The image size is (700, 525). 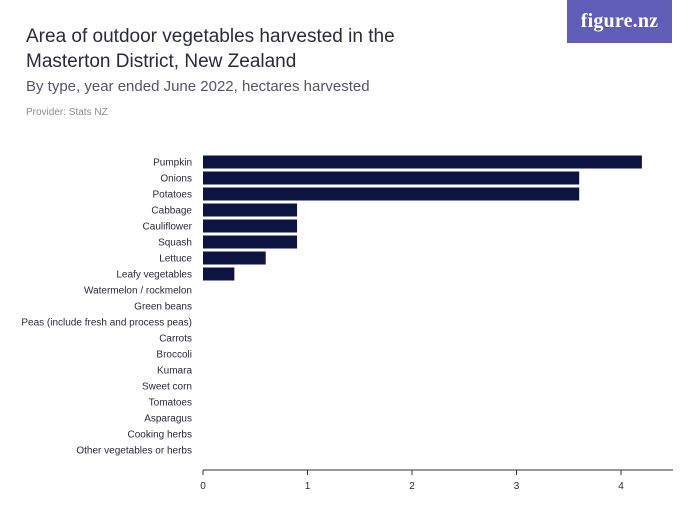 What do you see at coordinates (168, 227) in the screenshot?
I see `category-label: Cauliflower` at bounding box center [168, 227].